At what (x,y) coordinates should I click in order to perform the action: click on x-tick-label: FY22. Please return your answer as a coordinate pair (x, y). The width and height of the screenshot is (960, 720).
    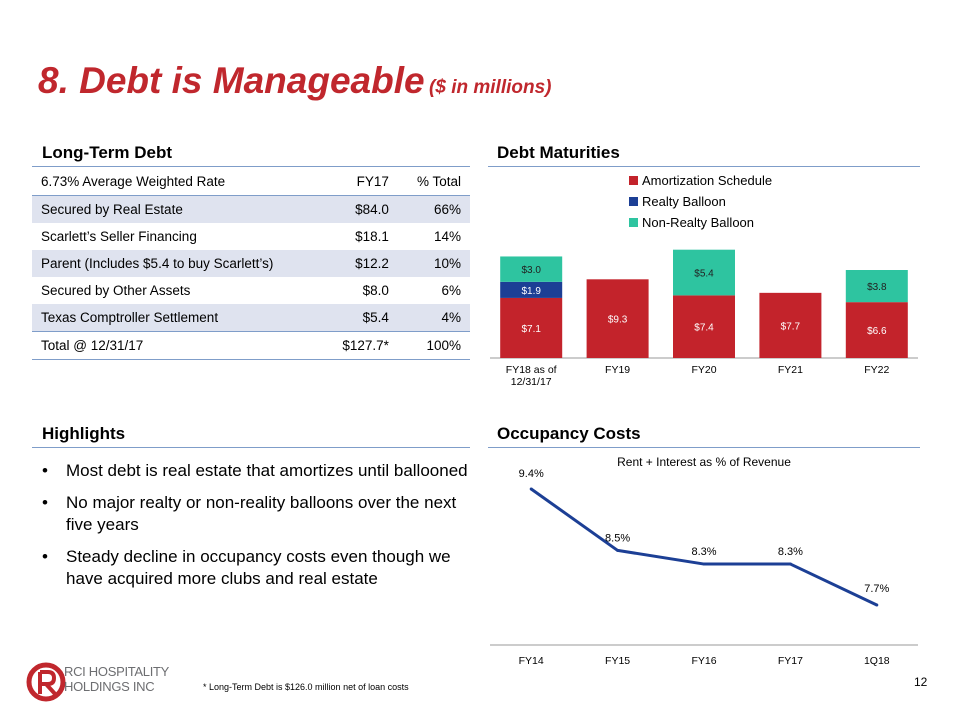
    Looking at the image, I should click on (876, 370).